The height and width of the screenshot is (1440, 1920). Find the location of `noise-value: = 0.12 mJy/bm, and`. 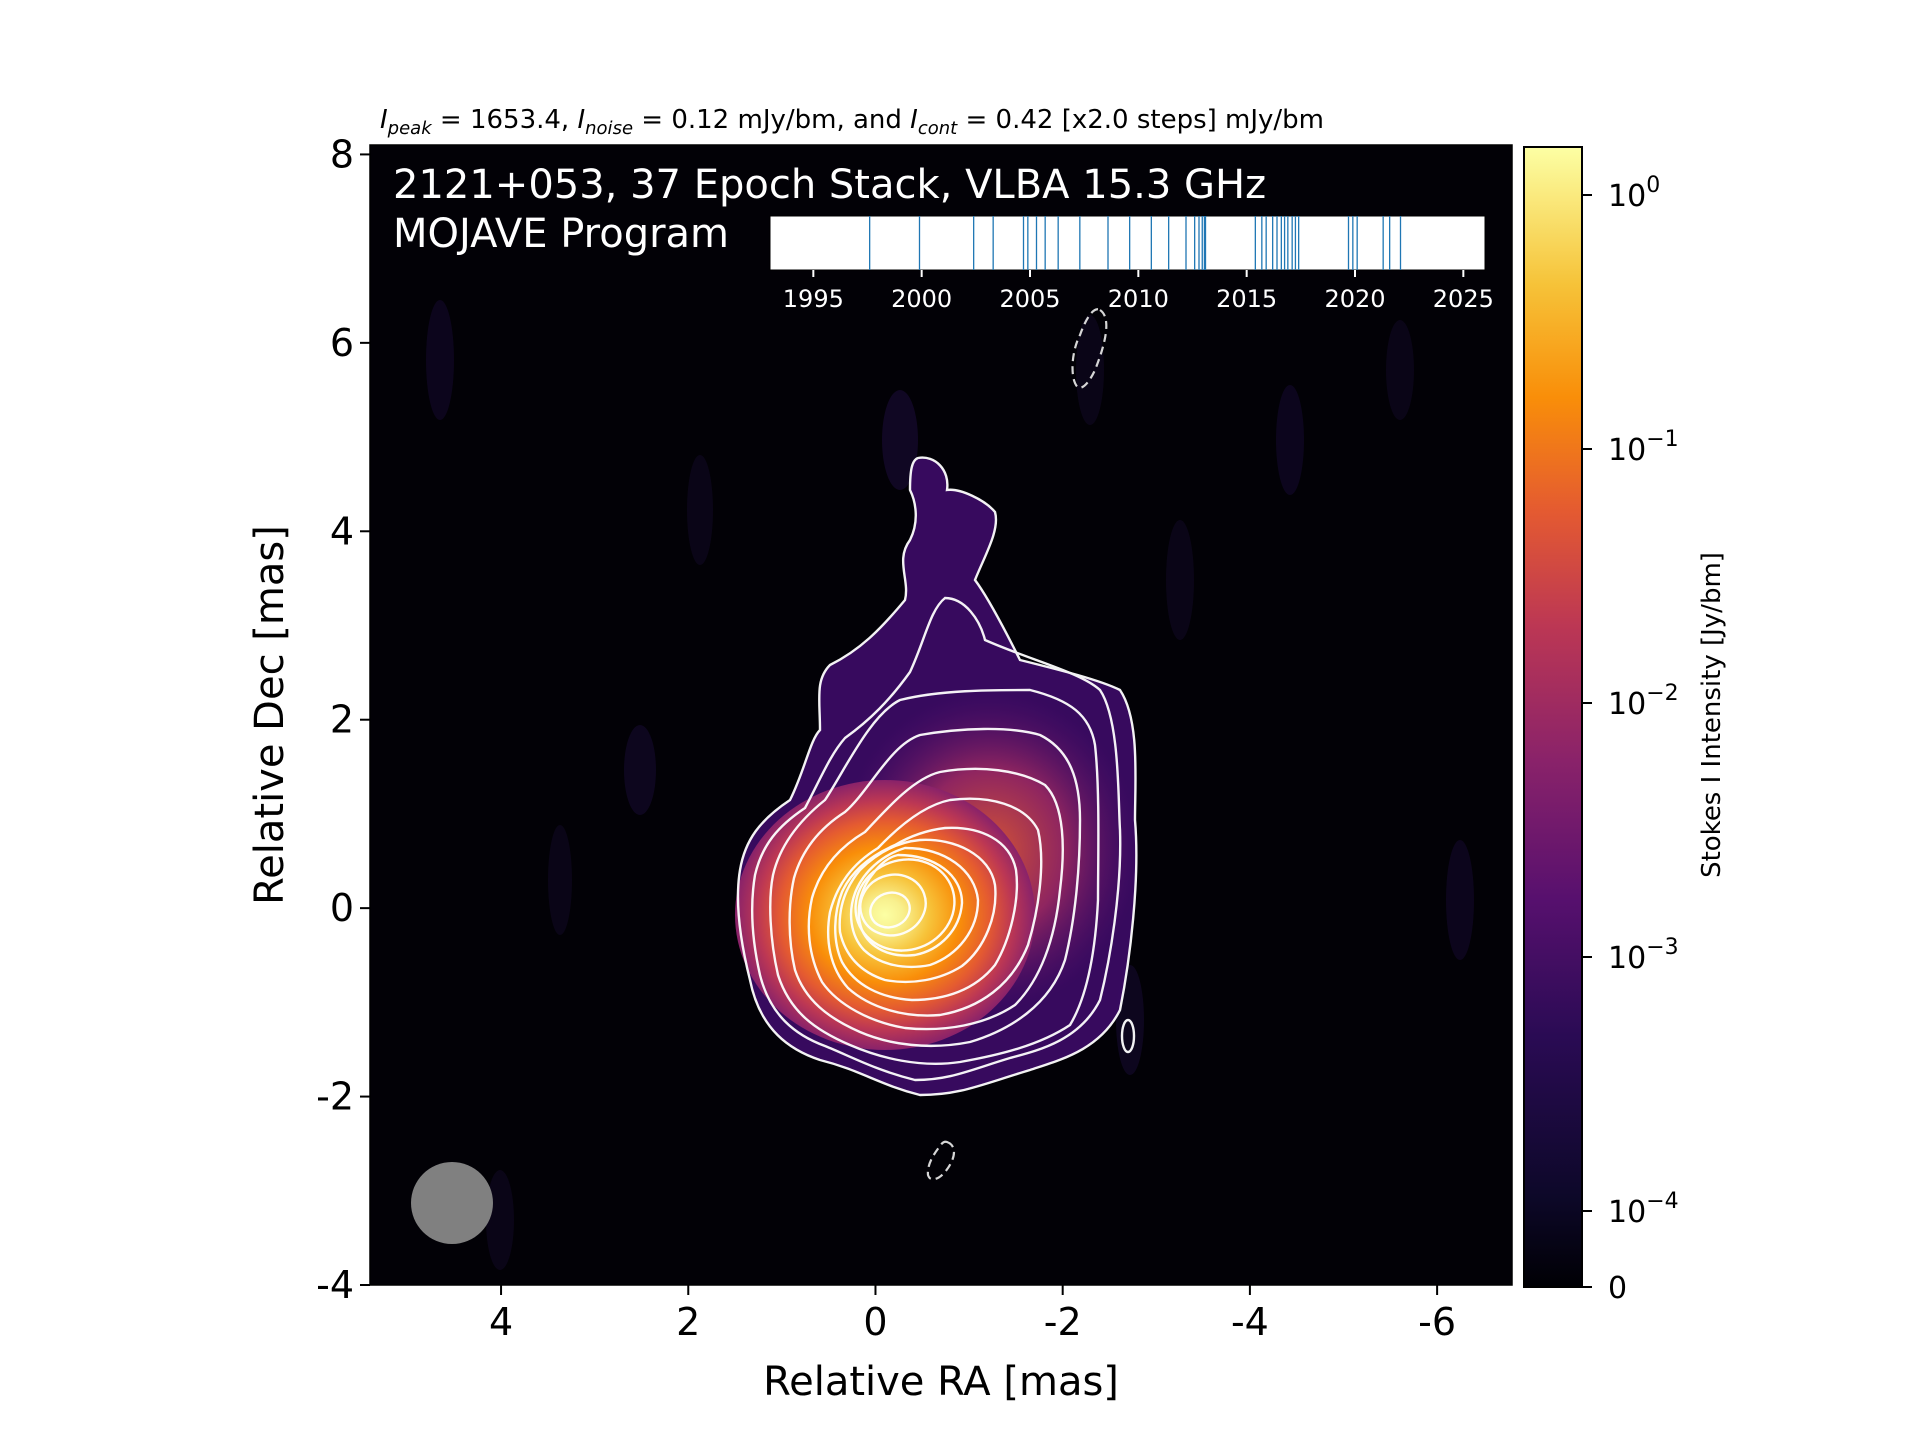

noise-value: = 0.12 mJy/bm, and is located at coordinates (771, 120).